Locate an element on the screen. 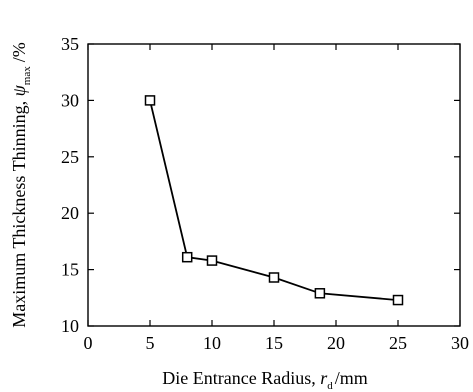 This screenshot has height=392, width=473. x-tick-label-2: 10 is located at coordinates (212, 343).